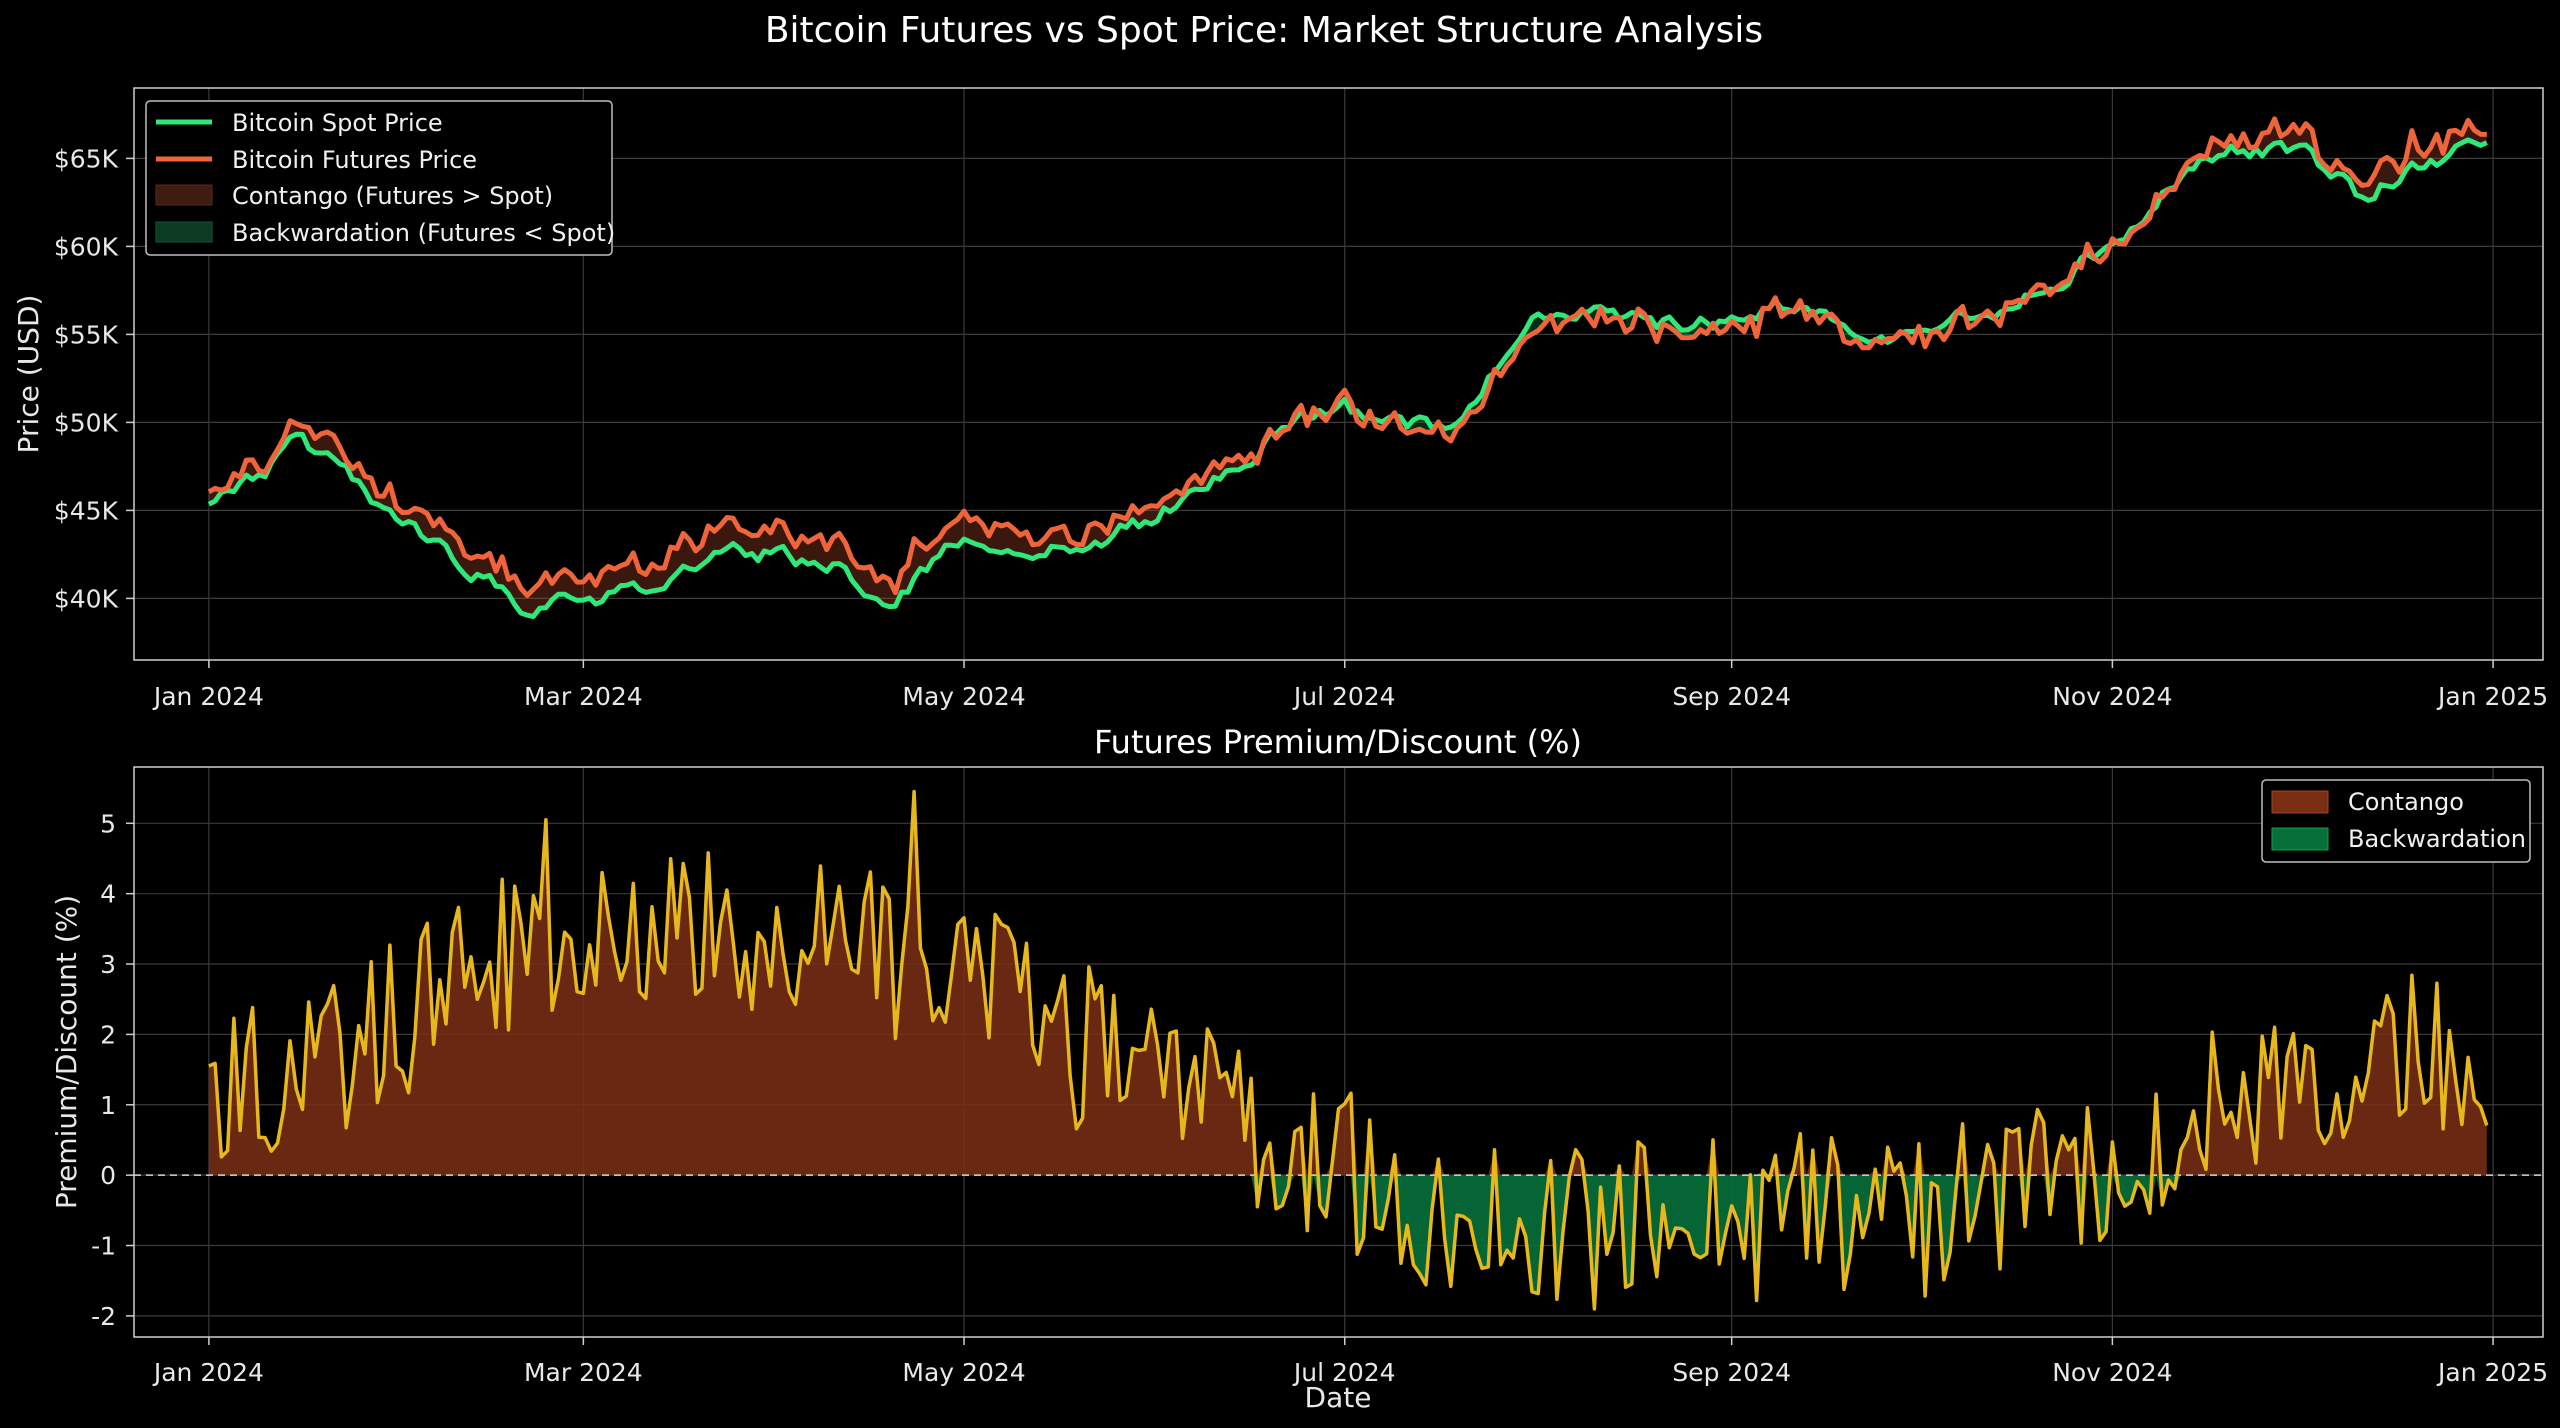  What do you see at coordinates (1344, 696) in the screenshot?
I see `price-x-tick-label: Jul 2024` at bounding box center [1344, 696].